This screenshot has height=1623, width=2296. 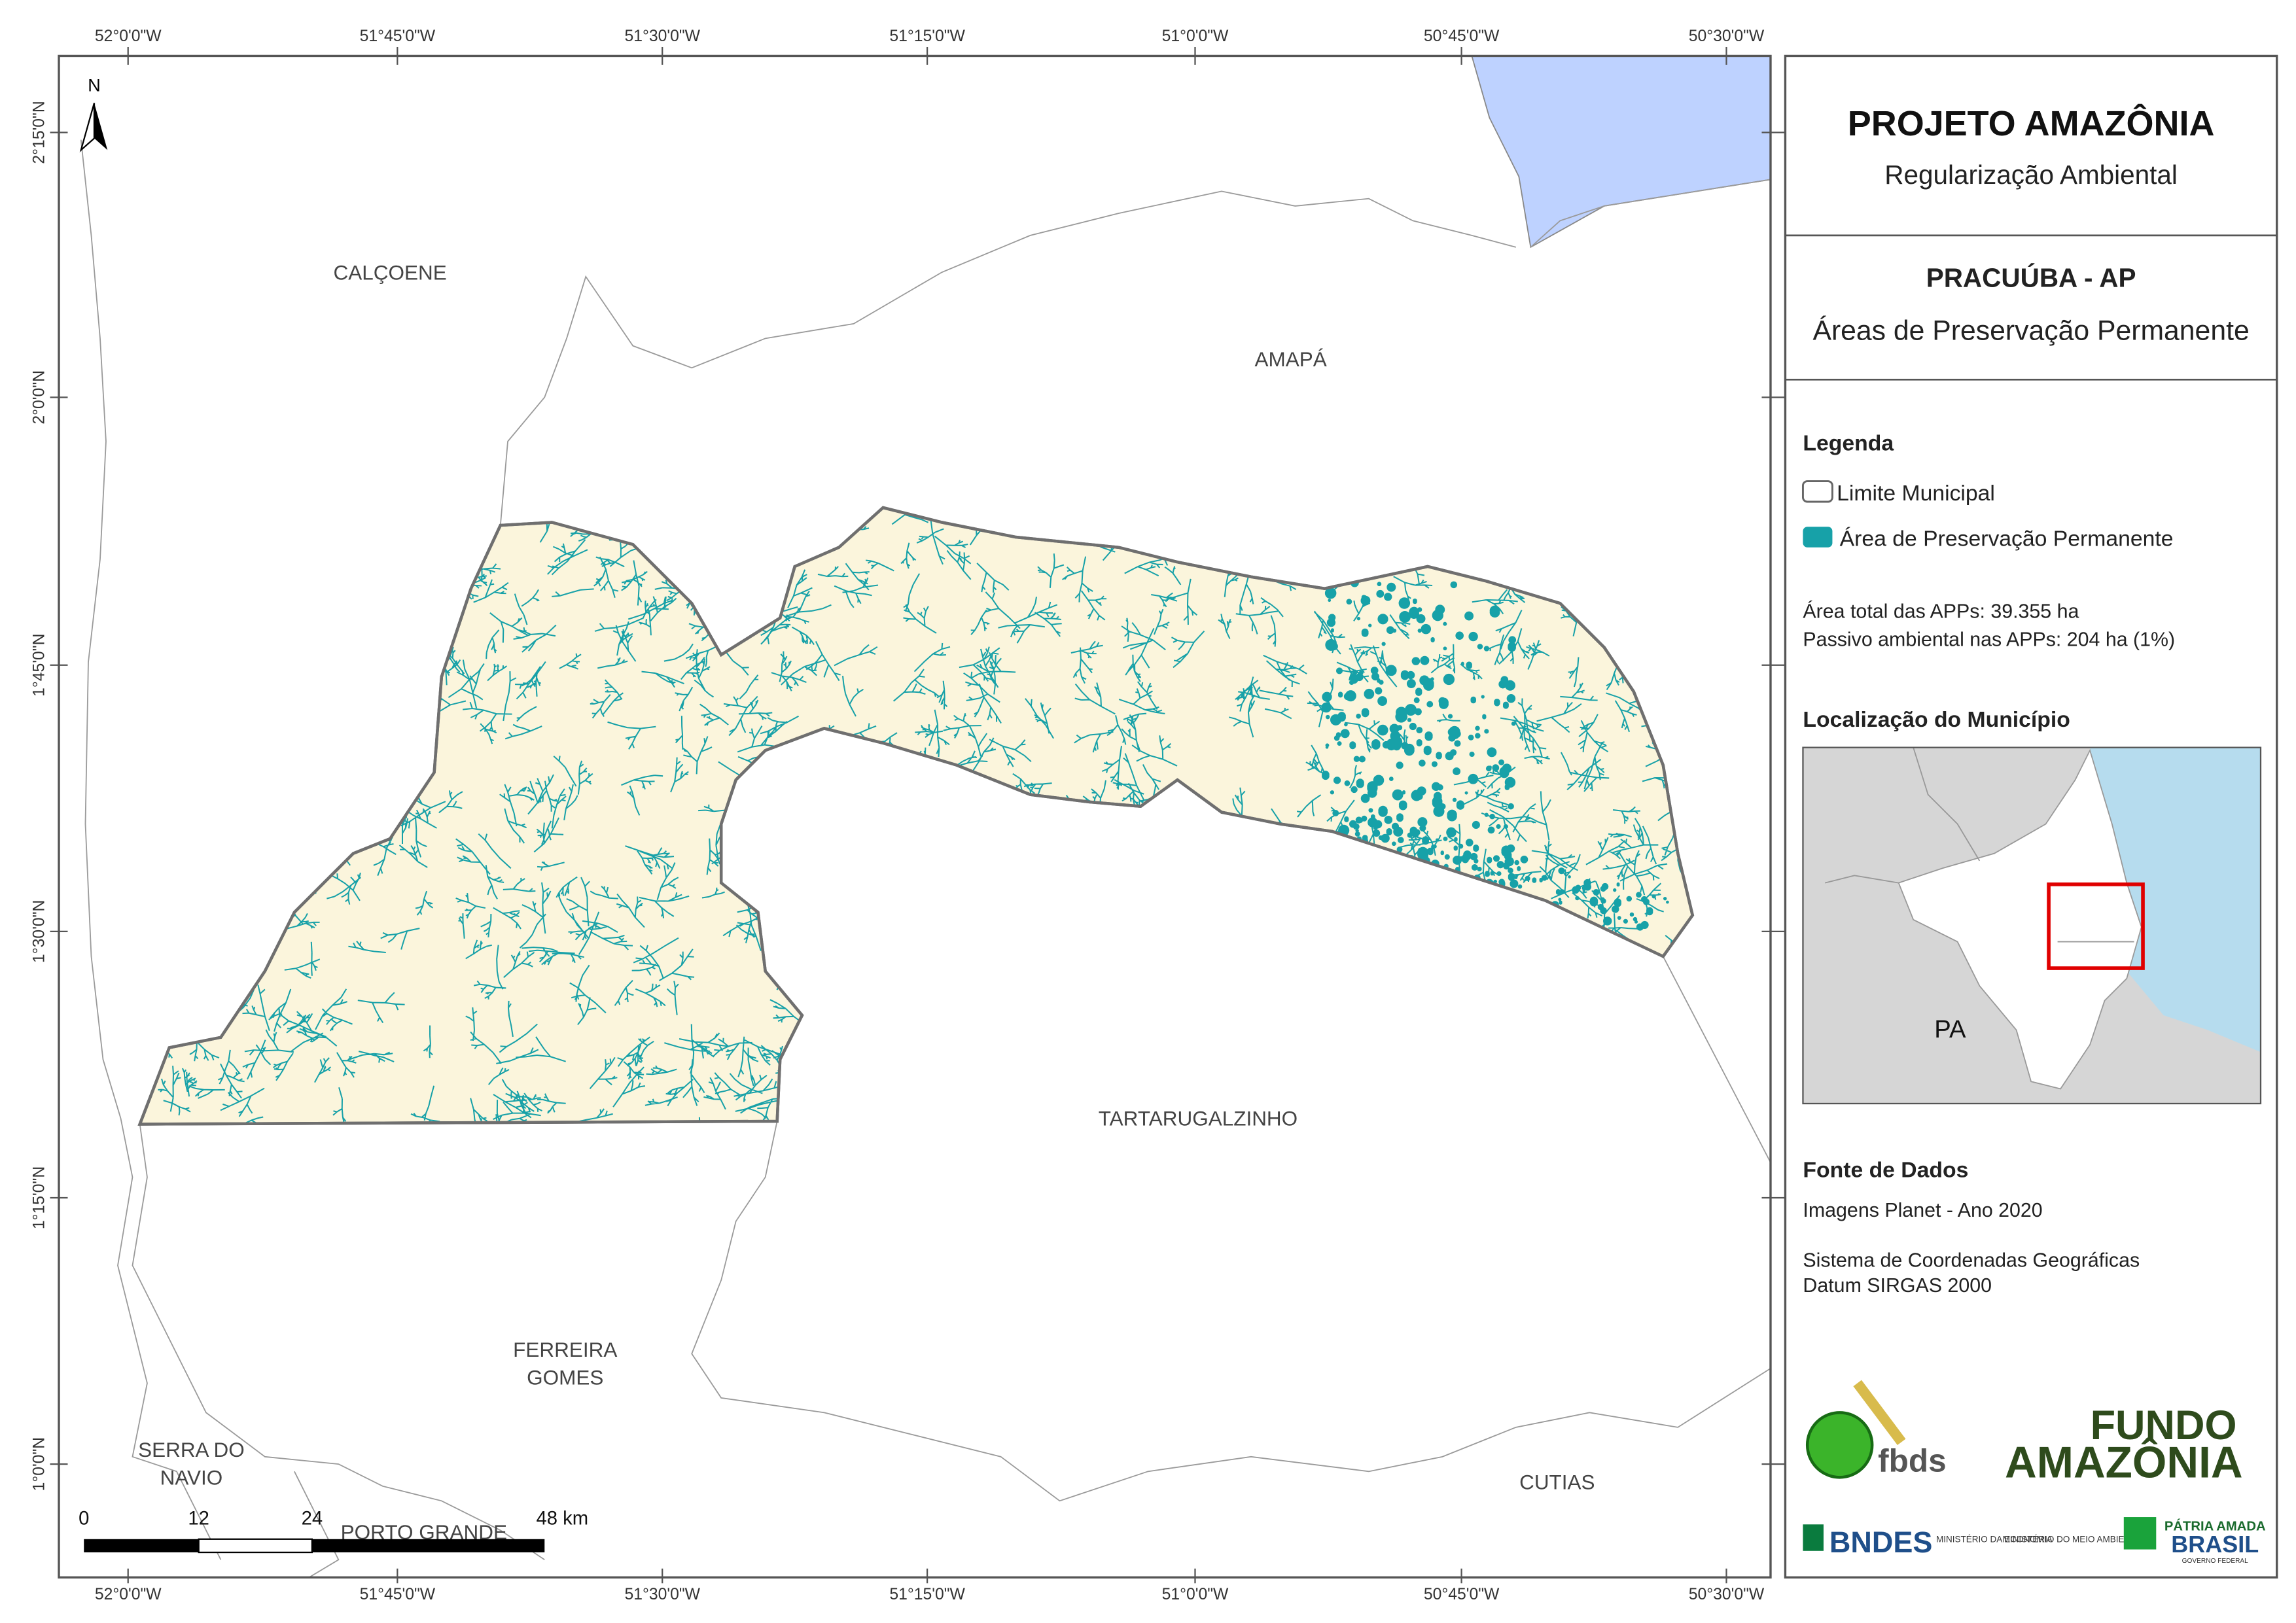 I want to click on north-arrow: N, so click(x=93, y=114).